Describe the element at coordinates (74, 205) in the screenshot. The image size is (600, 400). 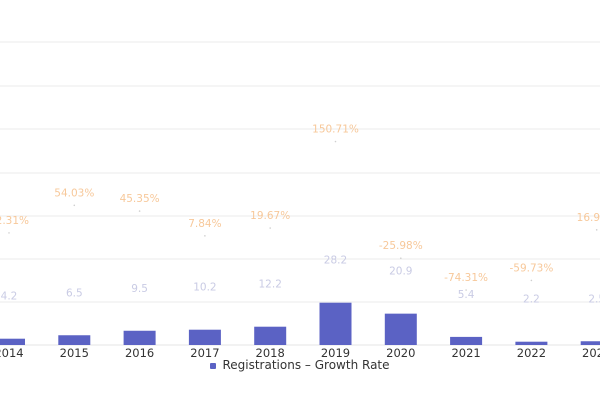
I see `growth-point-2015` at that location.